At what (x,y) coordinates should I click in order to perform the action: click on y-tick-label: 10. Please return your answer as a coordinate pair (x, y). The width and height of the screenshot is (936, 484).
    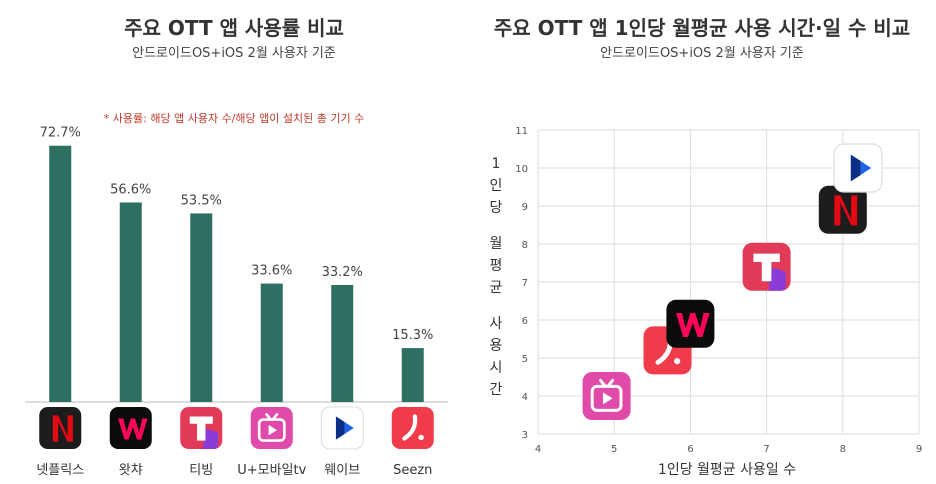
    Looking at the image, I should click on (521, 169).